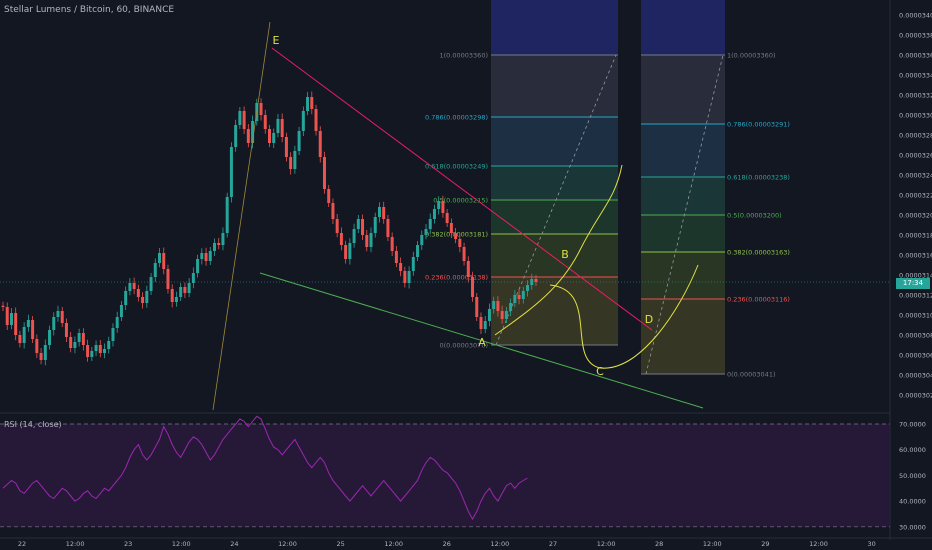 Image resolution: width=932 pixels, height=550 pixels. What do you see at coordinates (915, 36) in the screenshot?
I see `price-tick-label: 0.00003380` at bounding box center [915, 36].